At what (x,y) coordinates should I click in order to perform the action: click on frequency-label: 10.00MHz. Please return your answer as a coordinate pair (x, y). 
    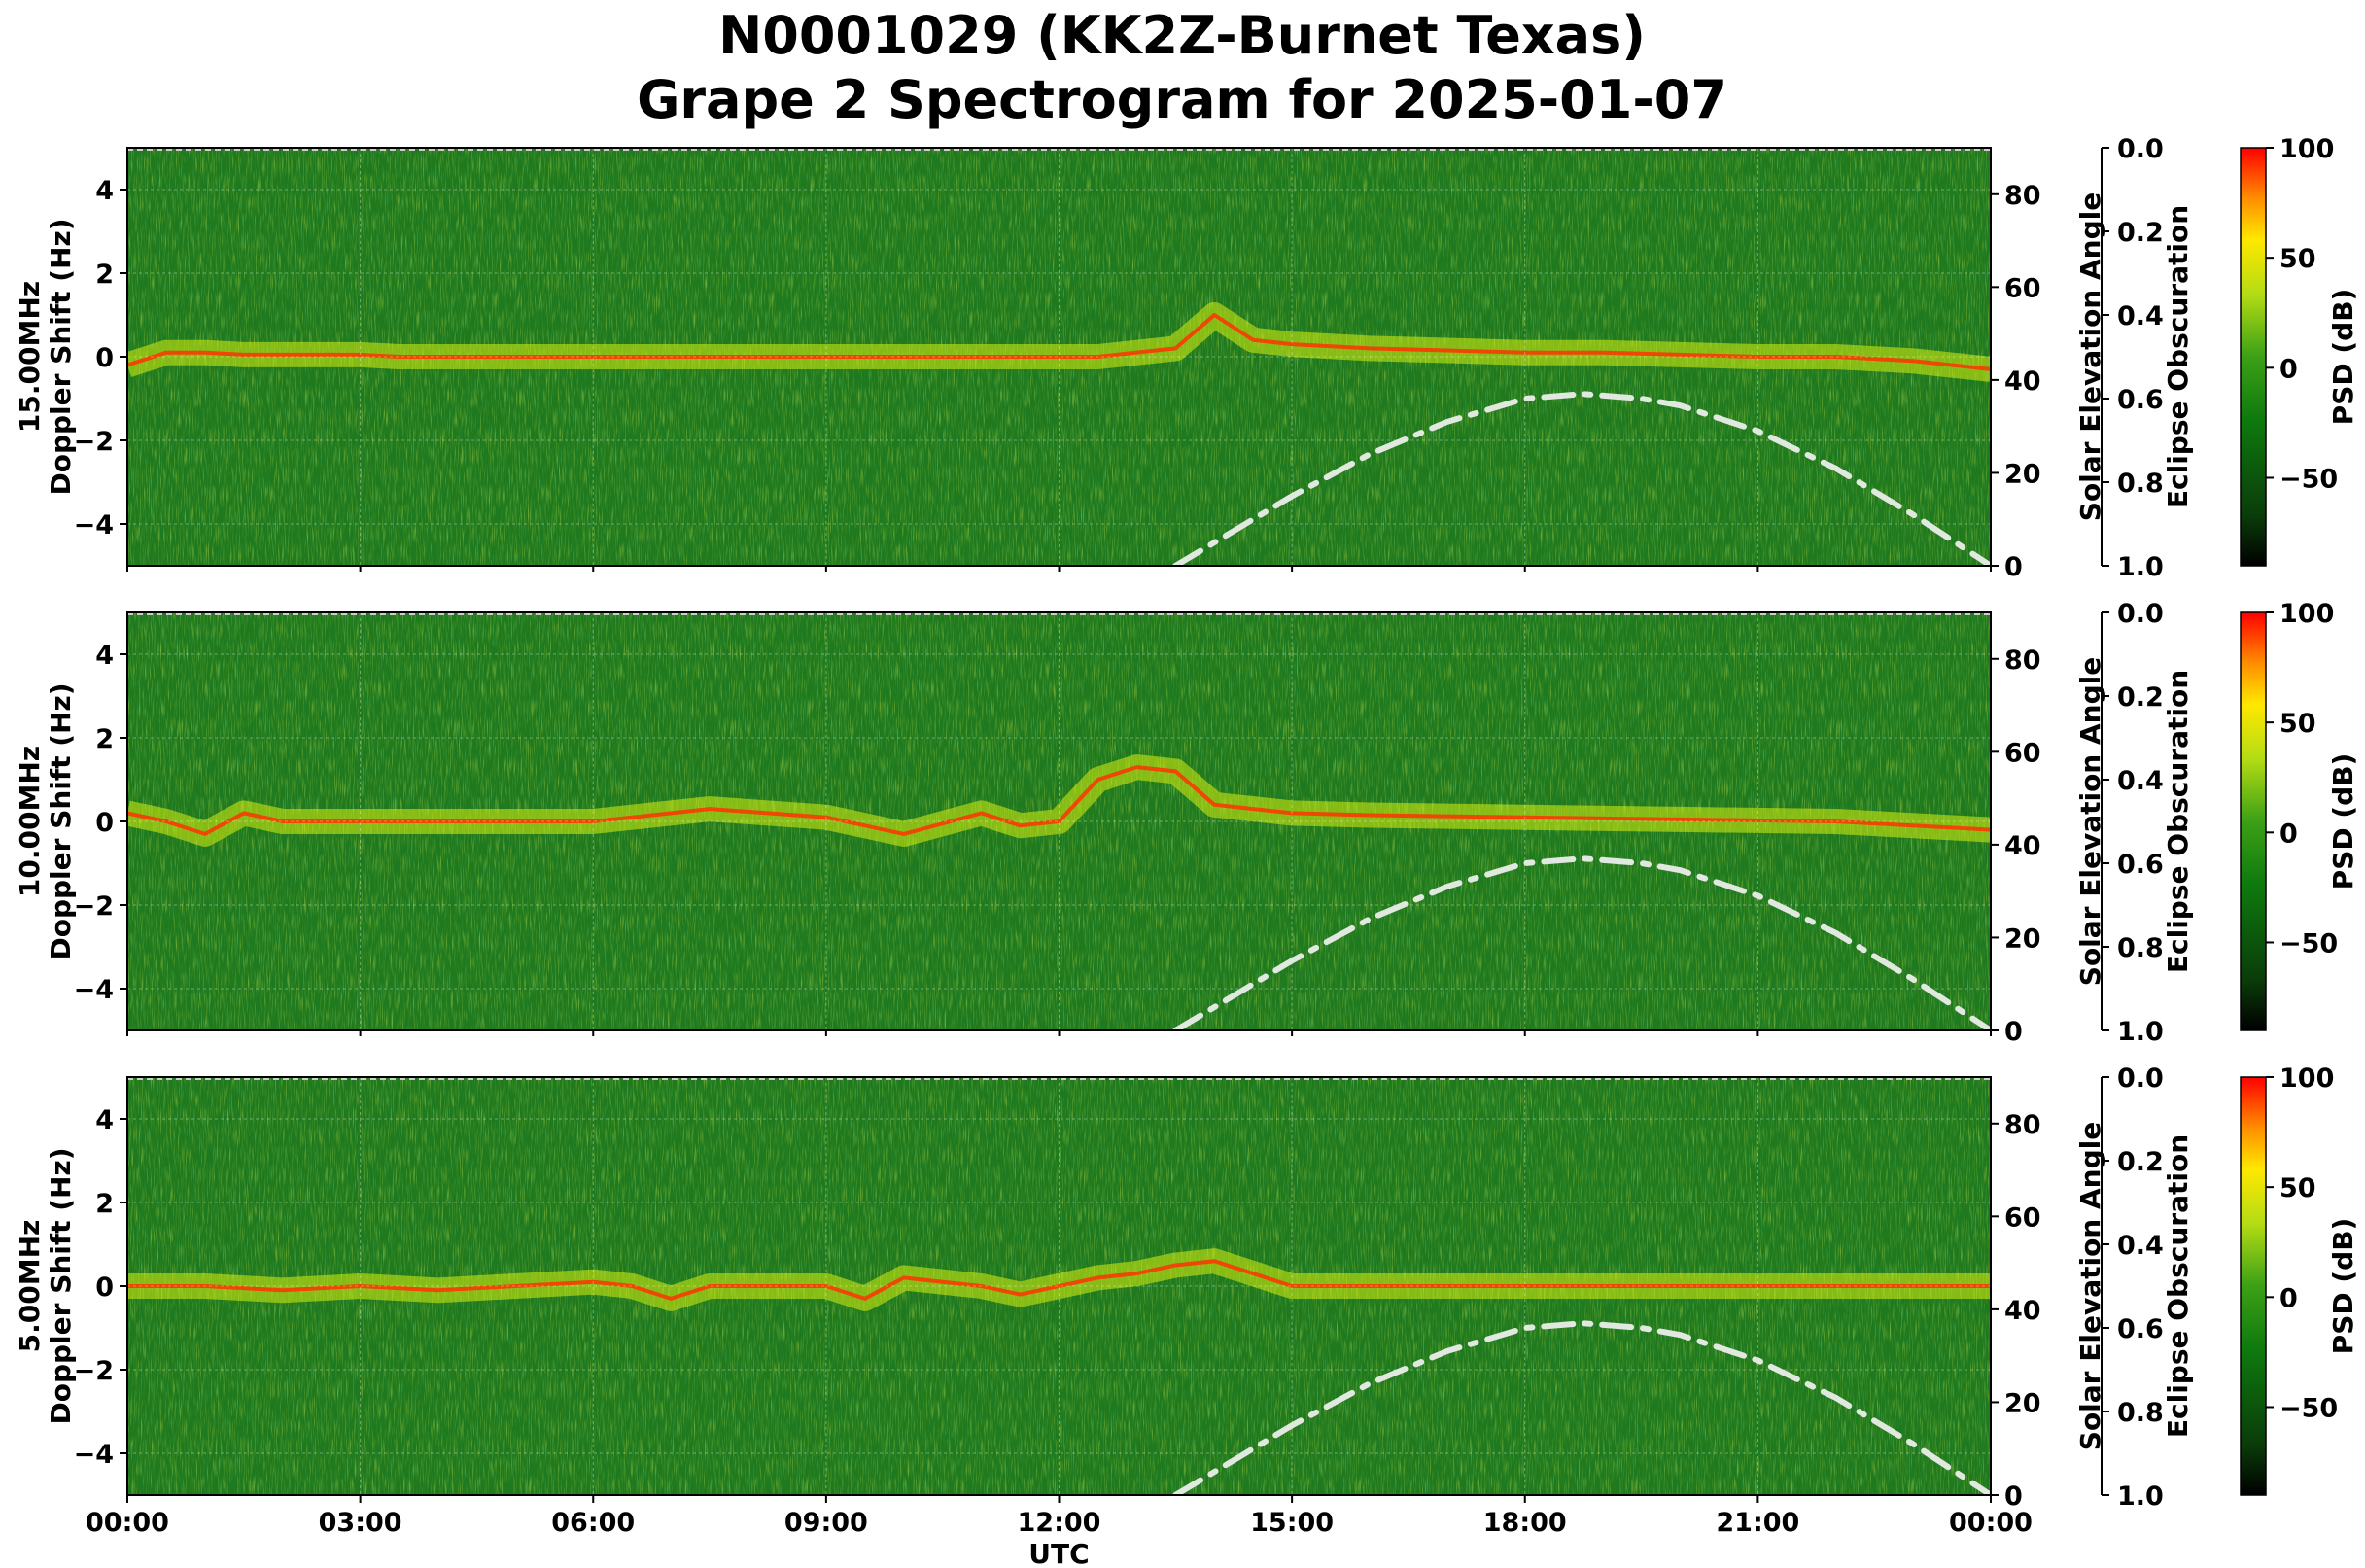
    Looking at the image, I should click on (30, 821).